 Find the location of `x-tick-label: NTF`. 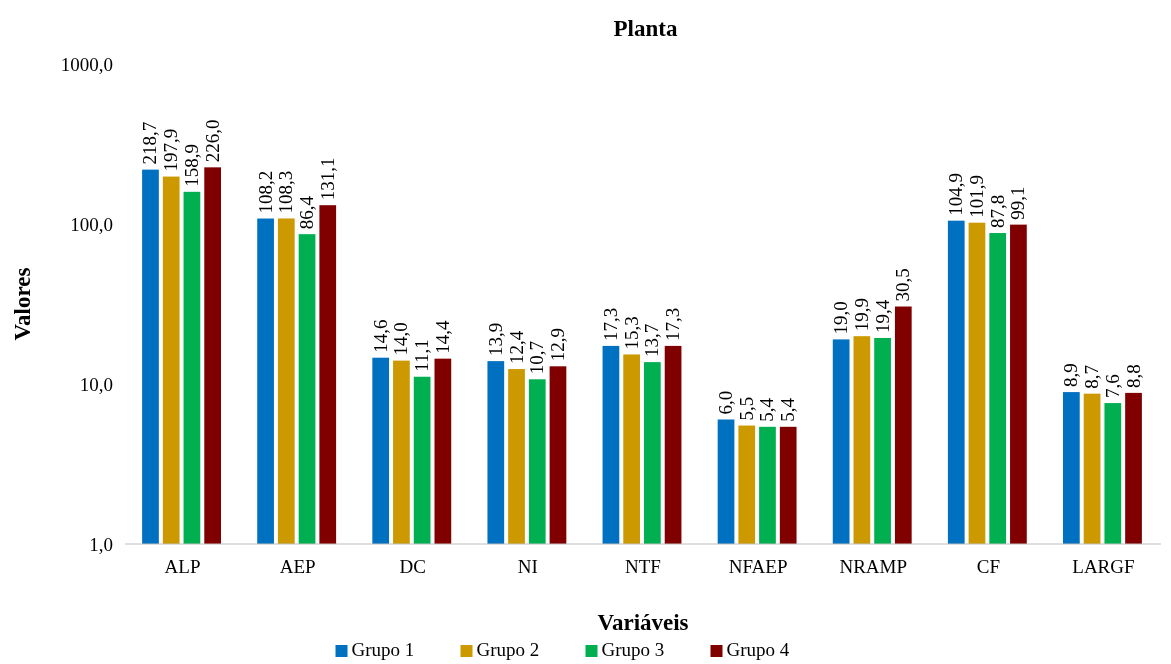

x-tick-label: NTF is located at coordinates (643, 566).